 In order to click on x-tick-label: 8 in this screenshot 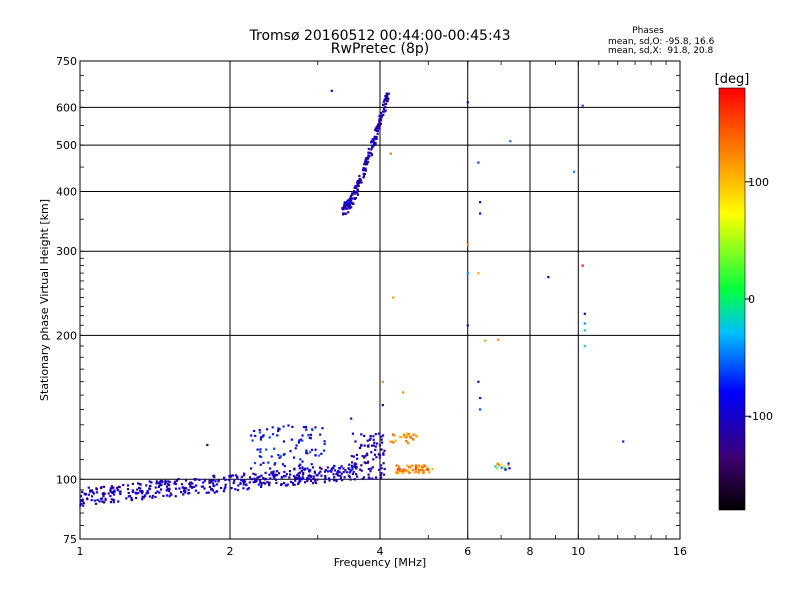, I will do `click(530, 551)`.